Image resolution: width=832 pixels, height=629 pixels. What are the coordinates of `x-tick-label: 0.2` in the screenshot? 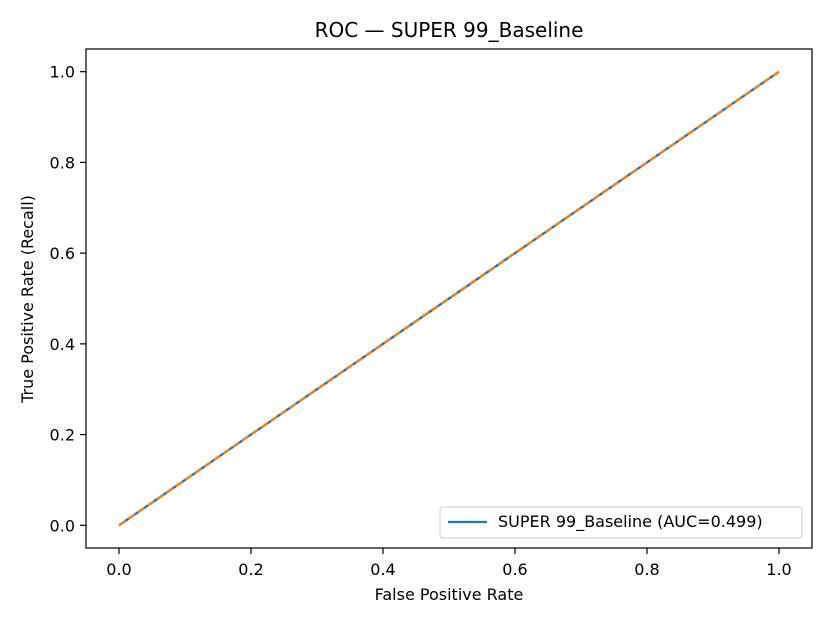 It's located at (250, 569).